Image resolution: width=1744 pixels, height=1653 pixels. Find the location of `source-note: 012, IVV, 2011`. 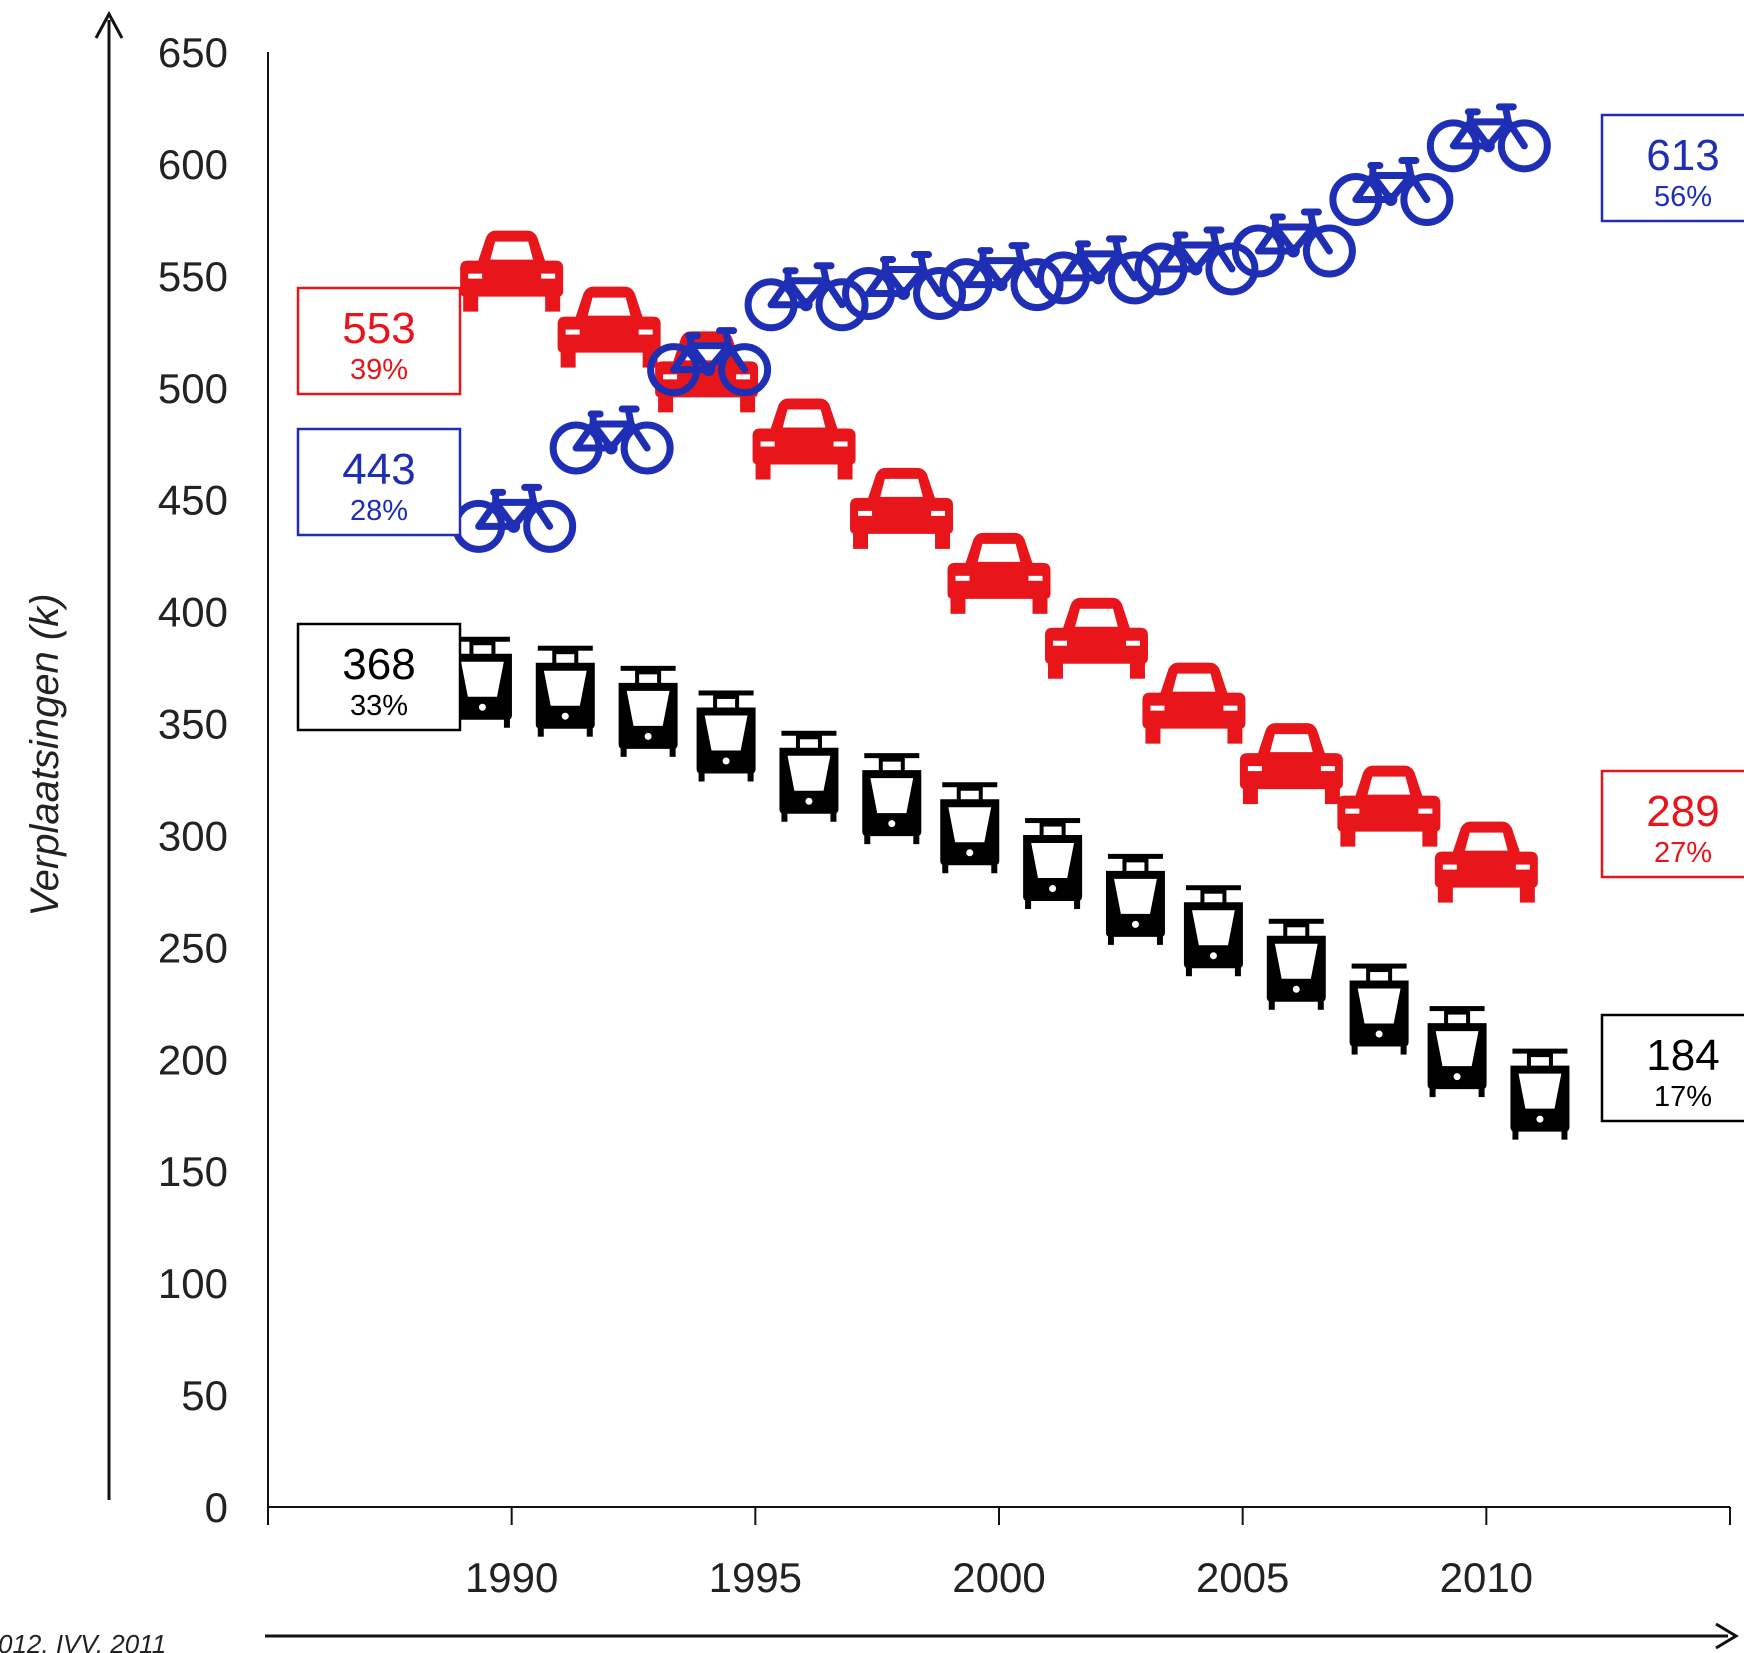

source-note: 012, IVV, 2011 is located at coordinates (83, 1641).